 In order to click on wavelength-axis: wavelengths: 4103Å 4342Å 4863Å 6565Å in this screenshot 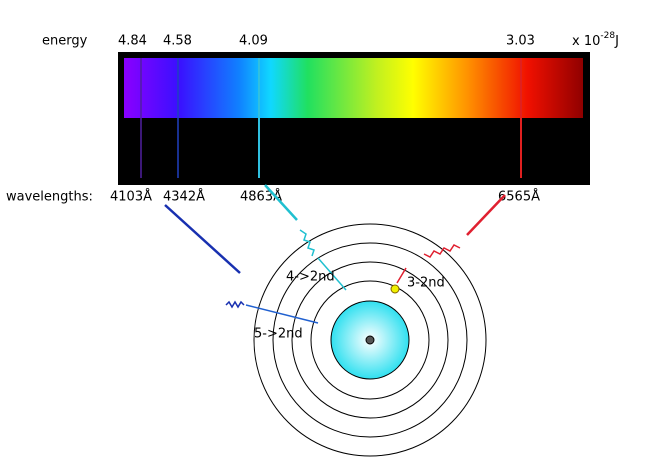, I will do `click(273, 197)`.